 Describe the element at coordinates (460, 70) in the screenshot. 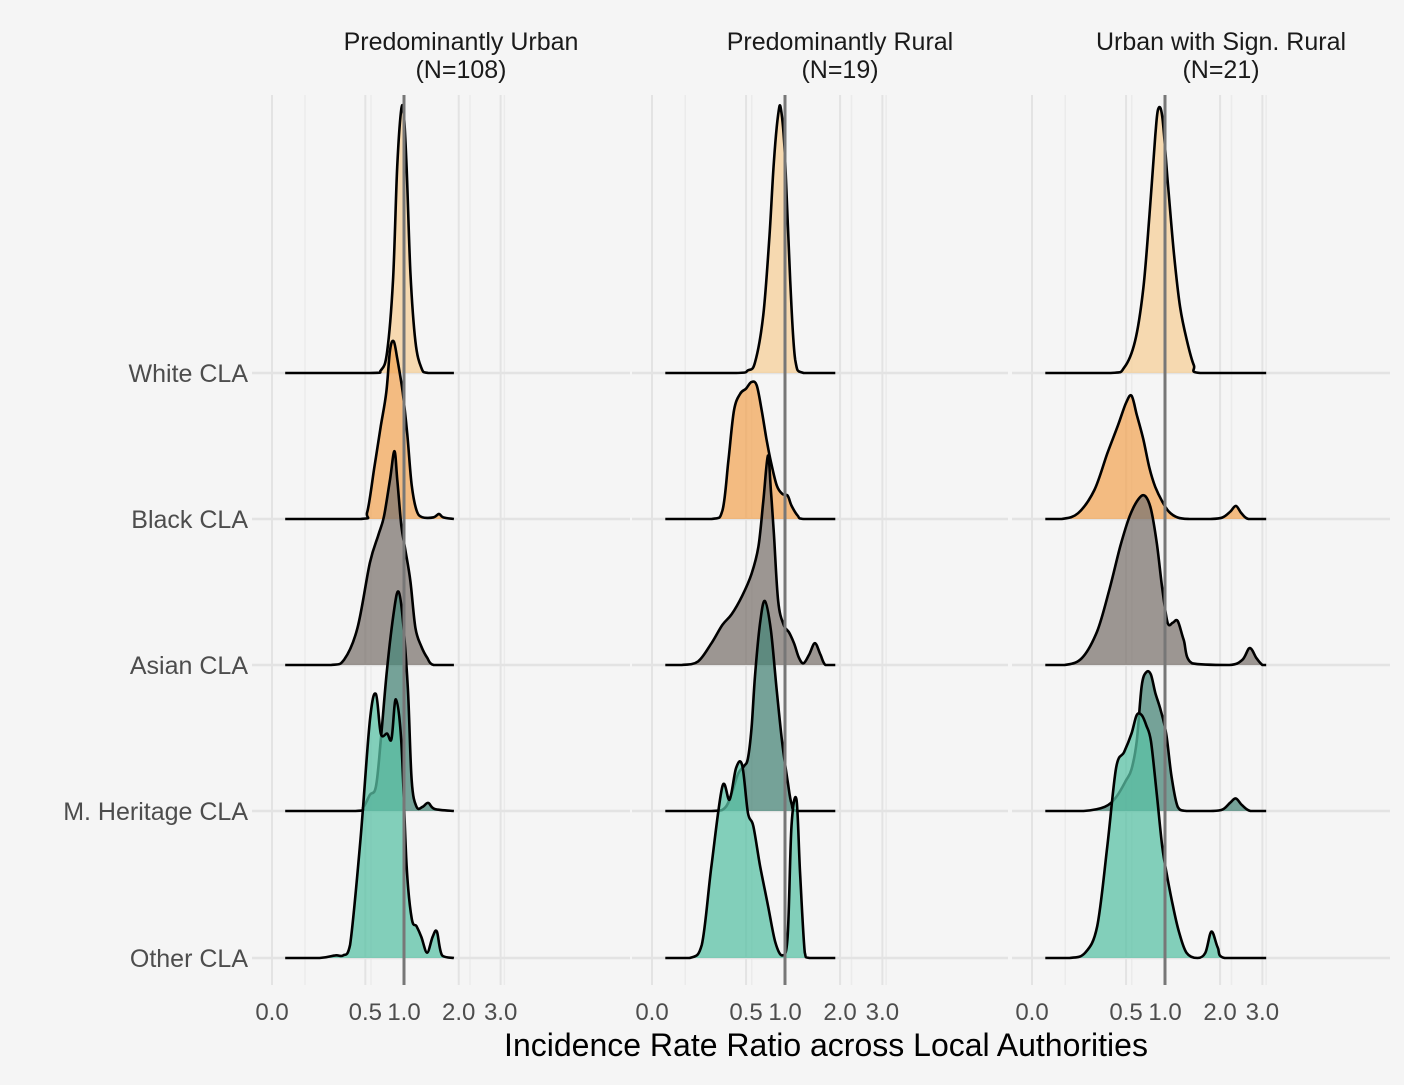

I see `panel-subtitle: (N=108)` at that location.